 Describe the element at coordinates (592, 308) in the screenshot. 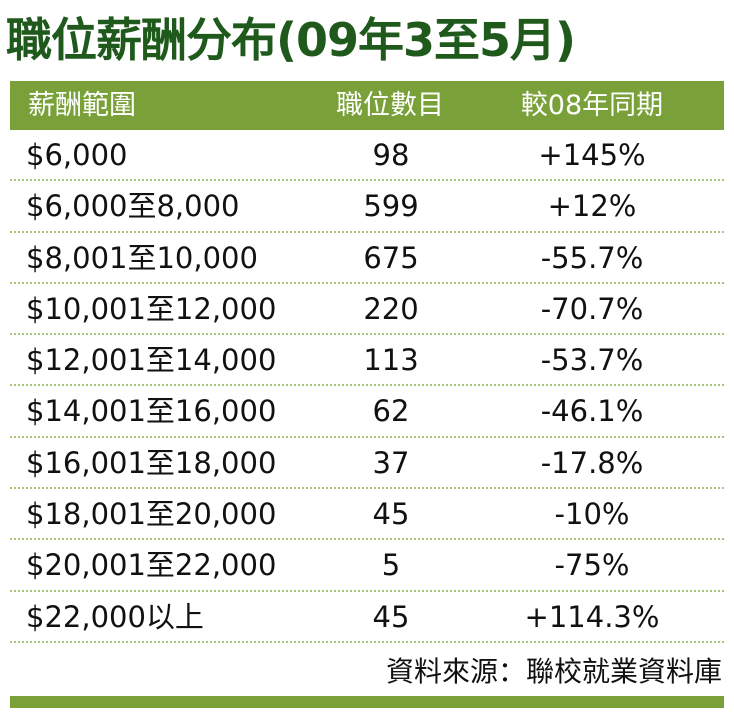

I see `yoy-change-cell: -70.7%` at that location.